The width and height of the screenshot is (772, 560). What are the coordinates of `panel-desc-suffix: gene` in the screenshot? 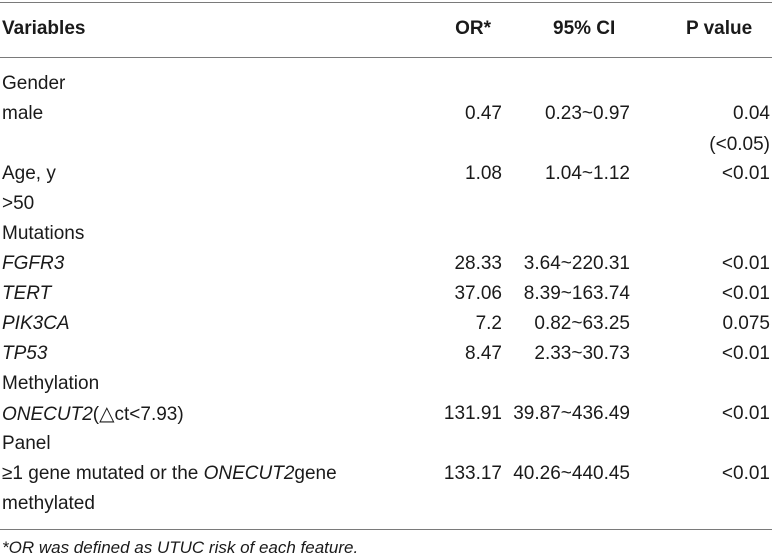 It's located at (315, 473).